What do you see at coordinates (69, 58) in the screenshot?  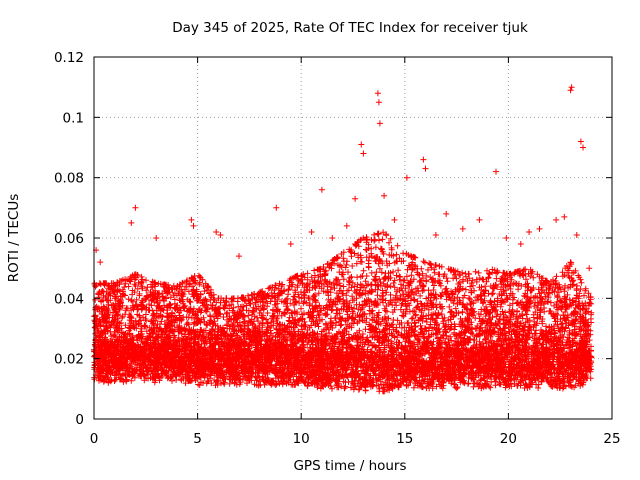 I see `y-tick-label: 0.12` at bounding box center [69, 58].